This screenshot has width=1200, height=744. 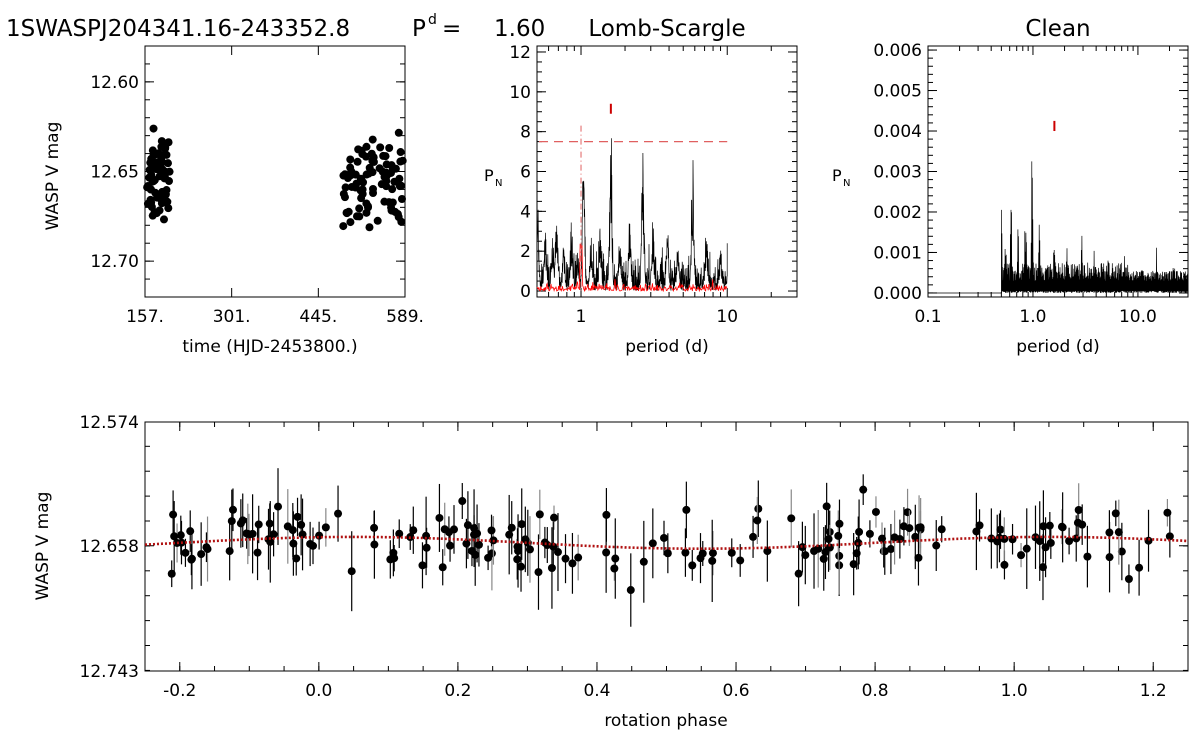 I want to click on clean-ytick-label: 0.004, so click(x=897, y=132).